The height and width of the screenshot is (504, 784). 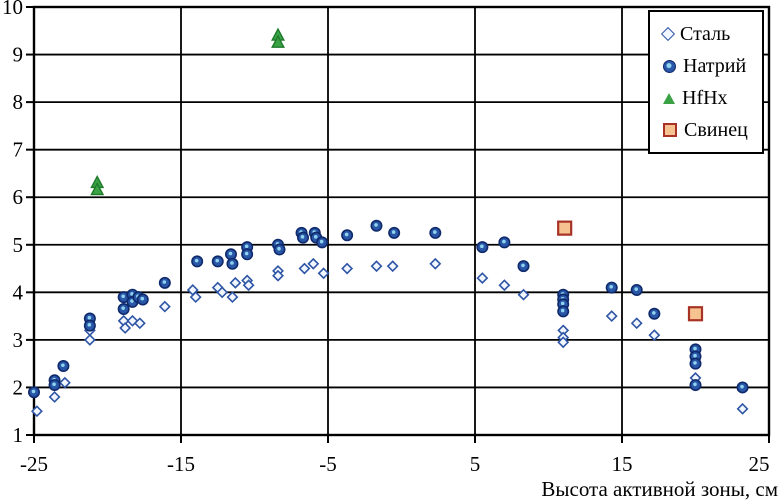 I want to click on filled-circle-icon, so click(x=669, y=66).